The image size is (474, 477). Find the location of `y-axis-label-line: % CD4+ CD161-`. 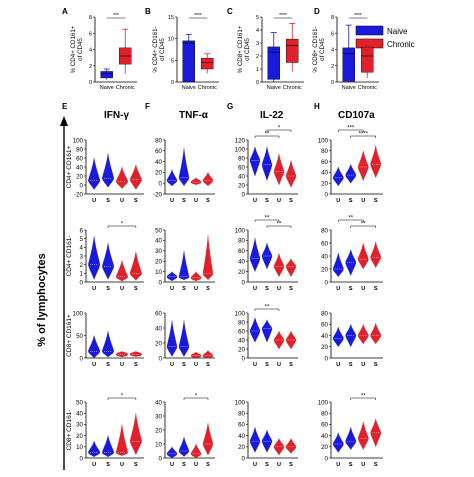

y-axis-label-line: % CD4+ CD161- is located at coordinates (155, 49).